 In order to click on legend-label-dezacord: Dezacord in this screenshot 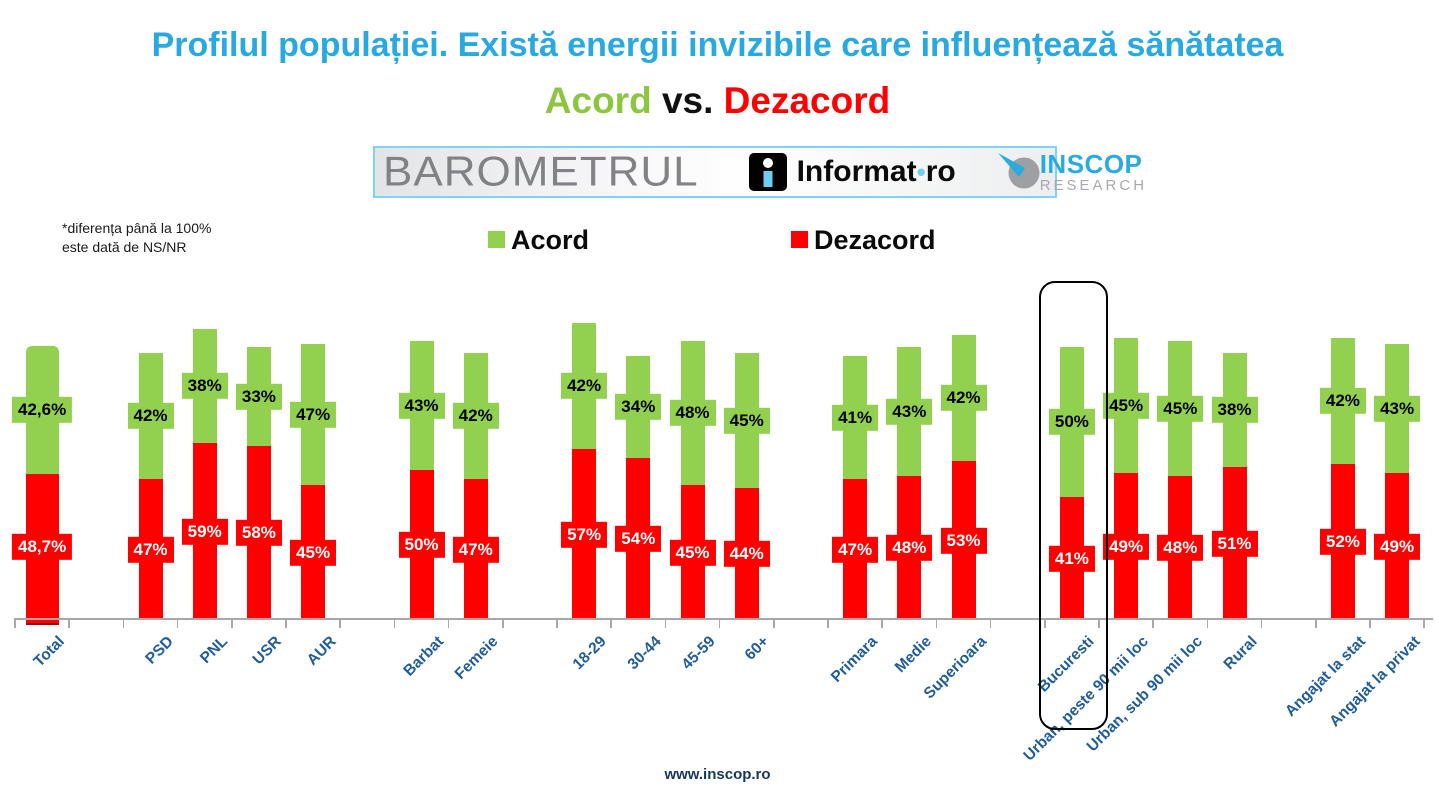, I will do `click(875, 240)`.